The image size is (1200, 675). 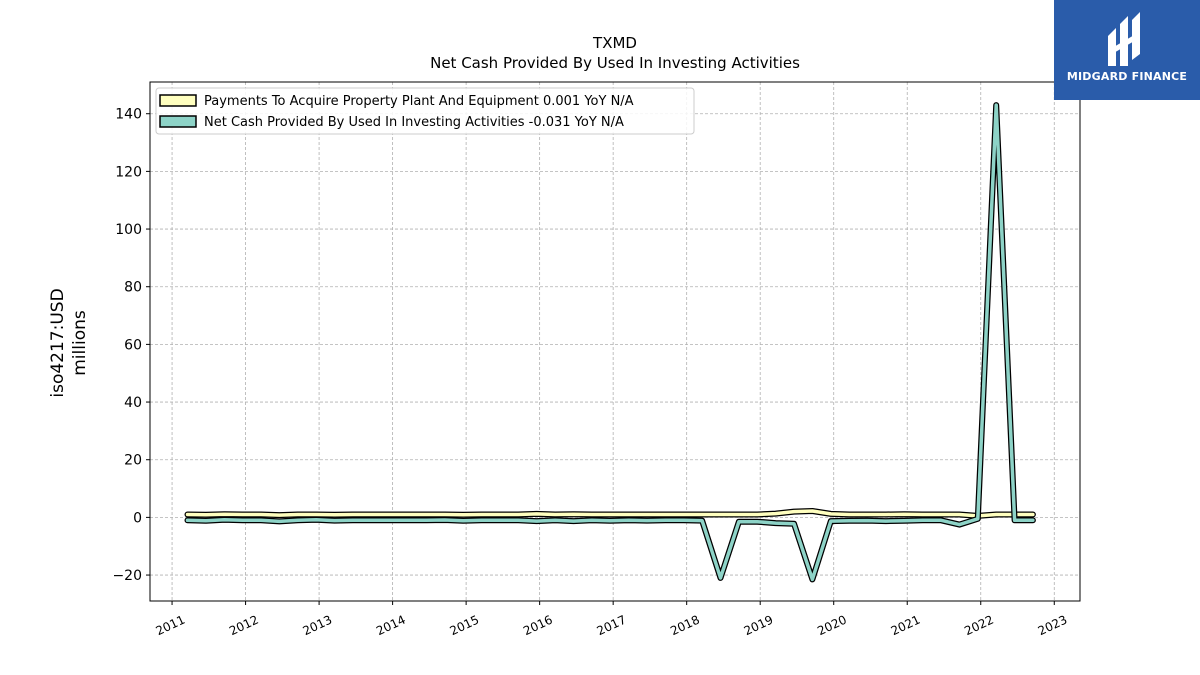 I want to click on x-tick-label: 2019, so click(x=759, y=626).